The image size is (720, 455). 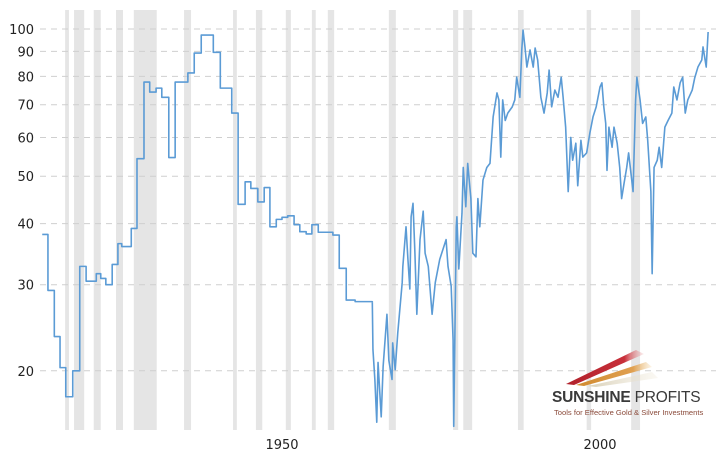 I want to click on y-tick-label: 20, so click(x=25, y=372).